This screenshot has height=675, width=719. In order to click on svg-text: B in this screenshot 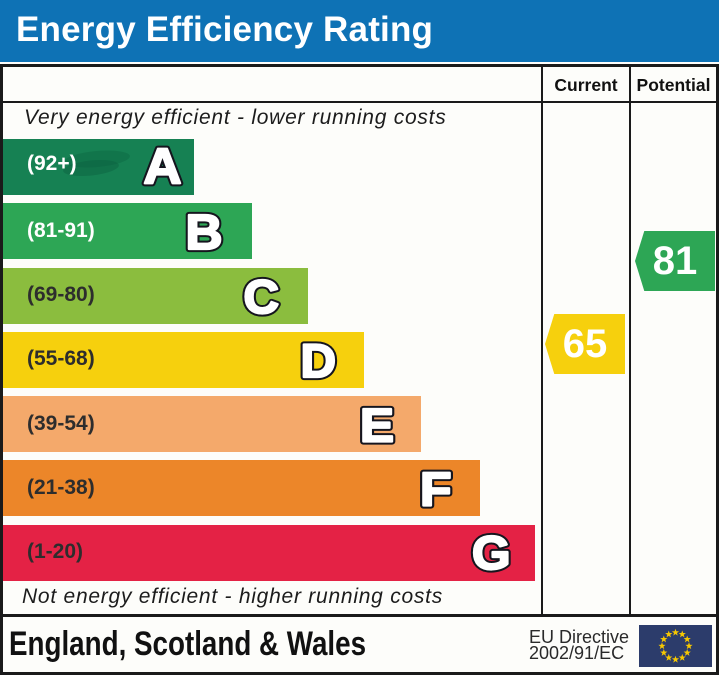, I will do `click(204, 233)`.